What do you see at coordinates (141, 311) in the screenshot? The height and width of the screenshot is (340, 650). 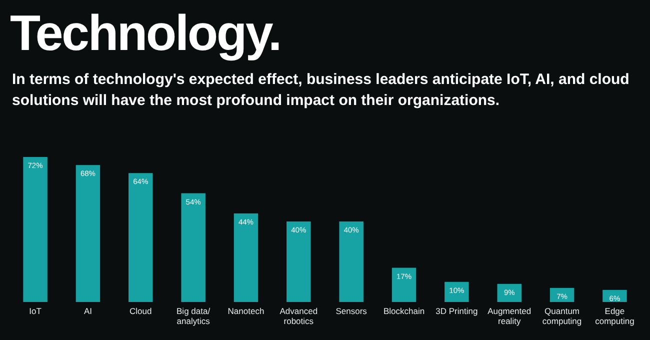 I see `x-tick-label: Cloud` at bounding box center [141, 311].